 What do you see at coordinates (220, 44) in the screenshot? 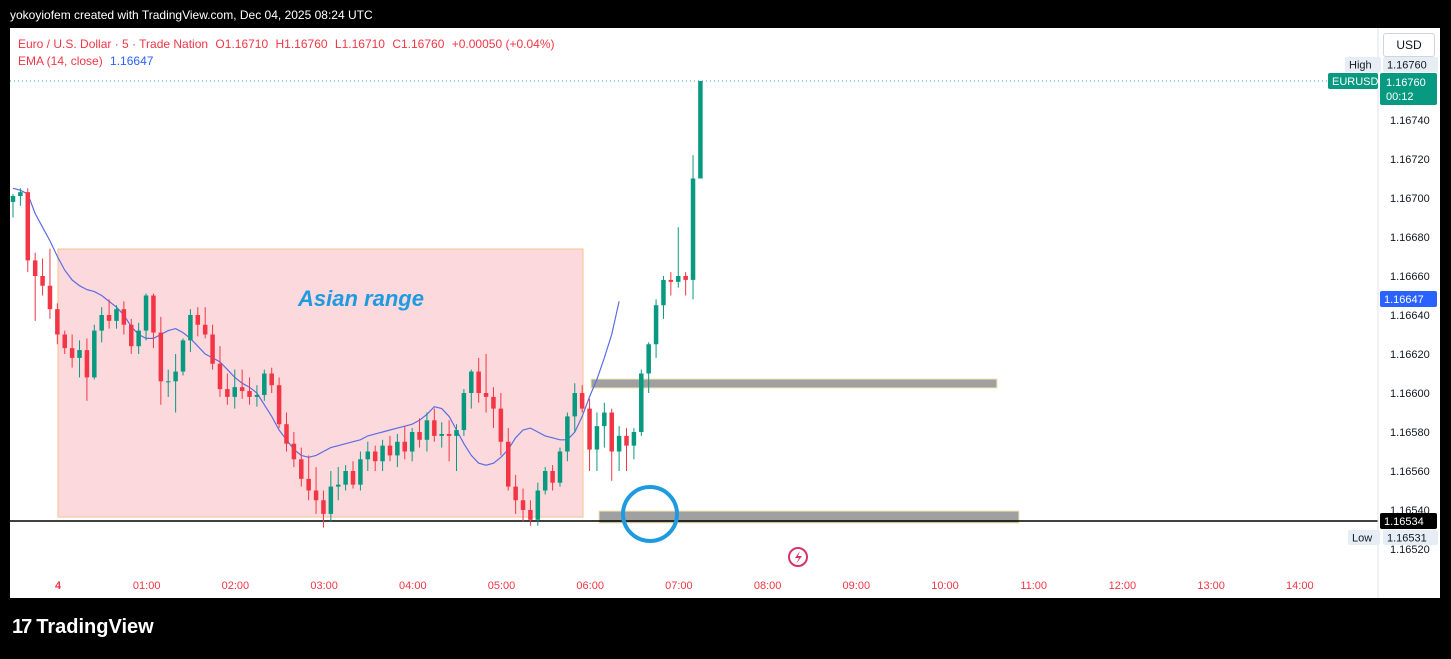
I see `open-label: O` at bounding box center [220, 44].